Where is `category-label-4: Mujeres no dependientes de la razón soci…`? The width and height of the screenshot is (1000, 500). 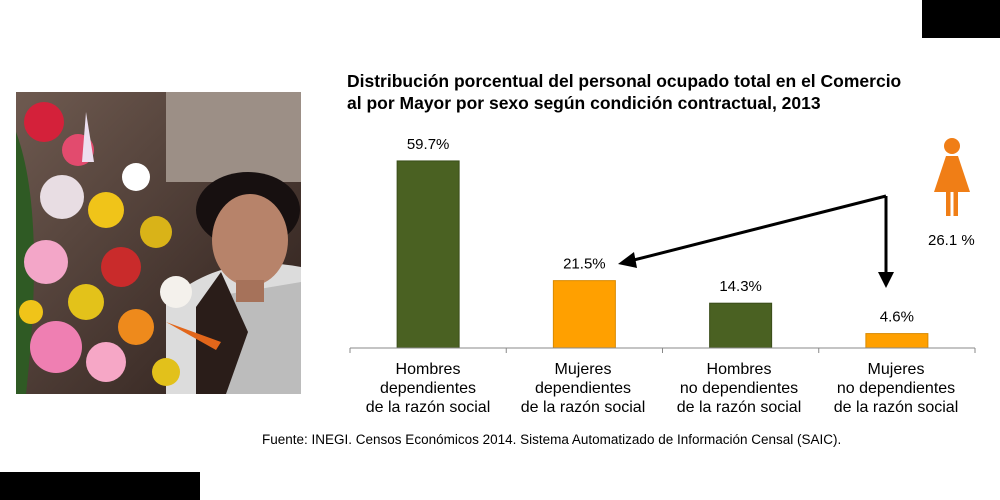
category-label-4: Mujeres no dependientes de la razón soci… is located at coordinates (896, 388).